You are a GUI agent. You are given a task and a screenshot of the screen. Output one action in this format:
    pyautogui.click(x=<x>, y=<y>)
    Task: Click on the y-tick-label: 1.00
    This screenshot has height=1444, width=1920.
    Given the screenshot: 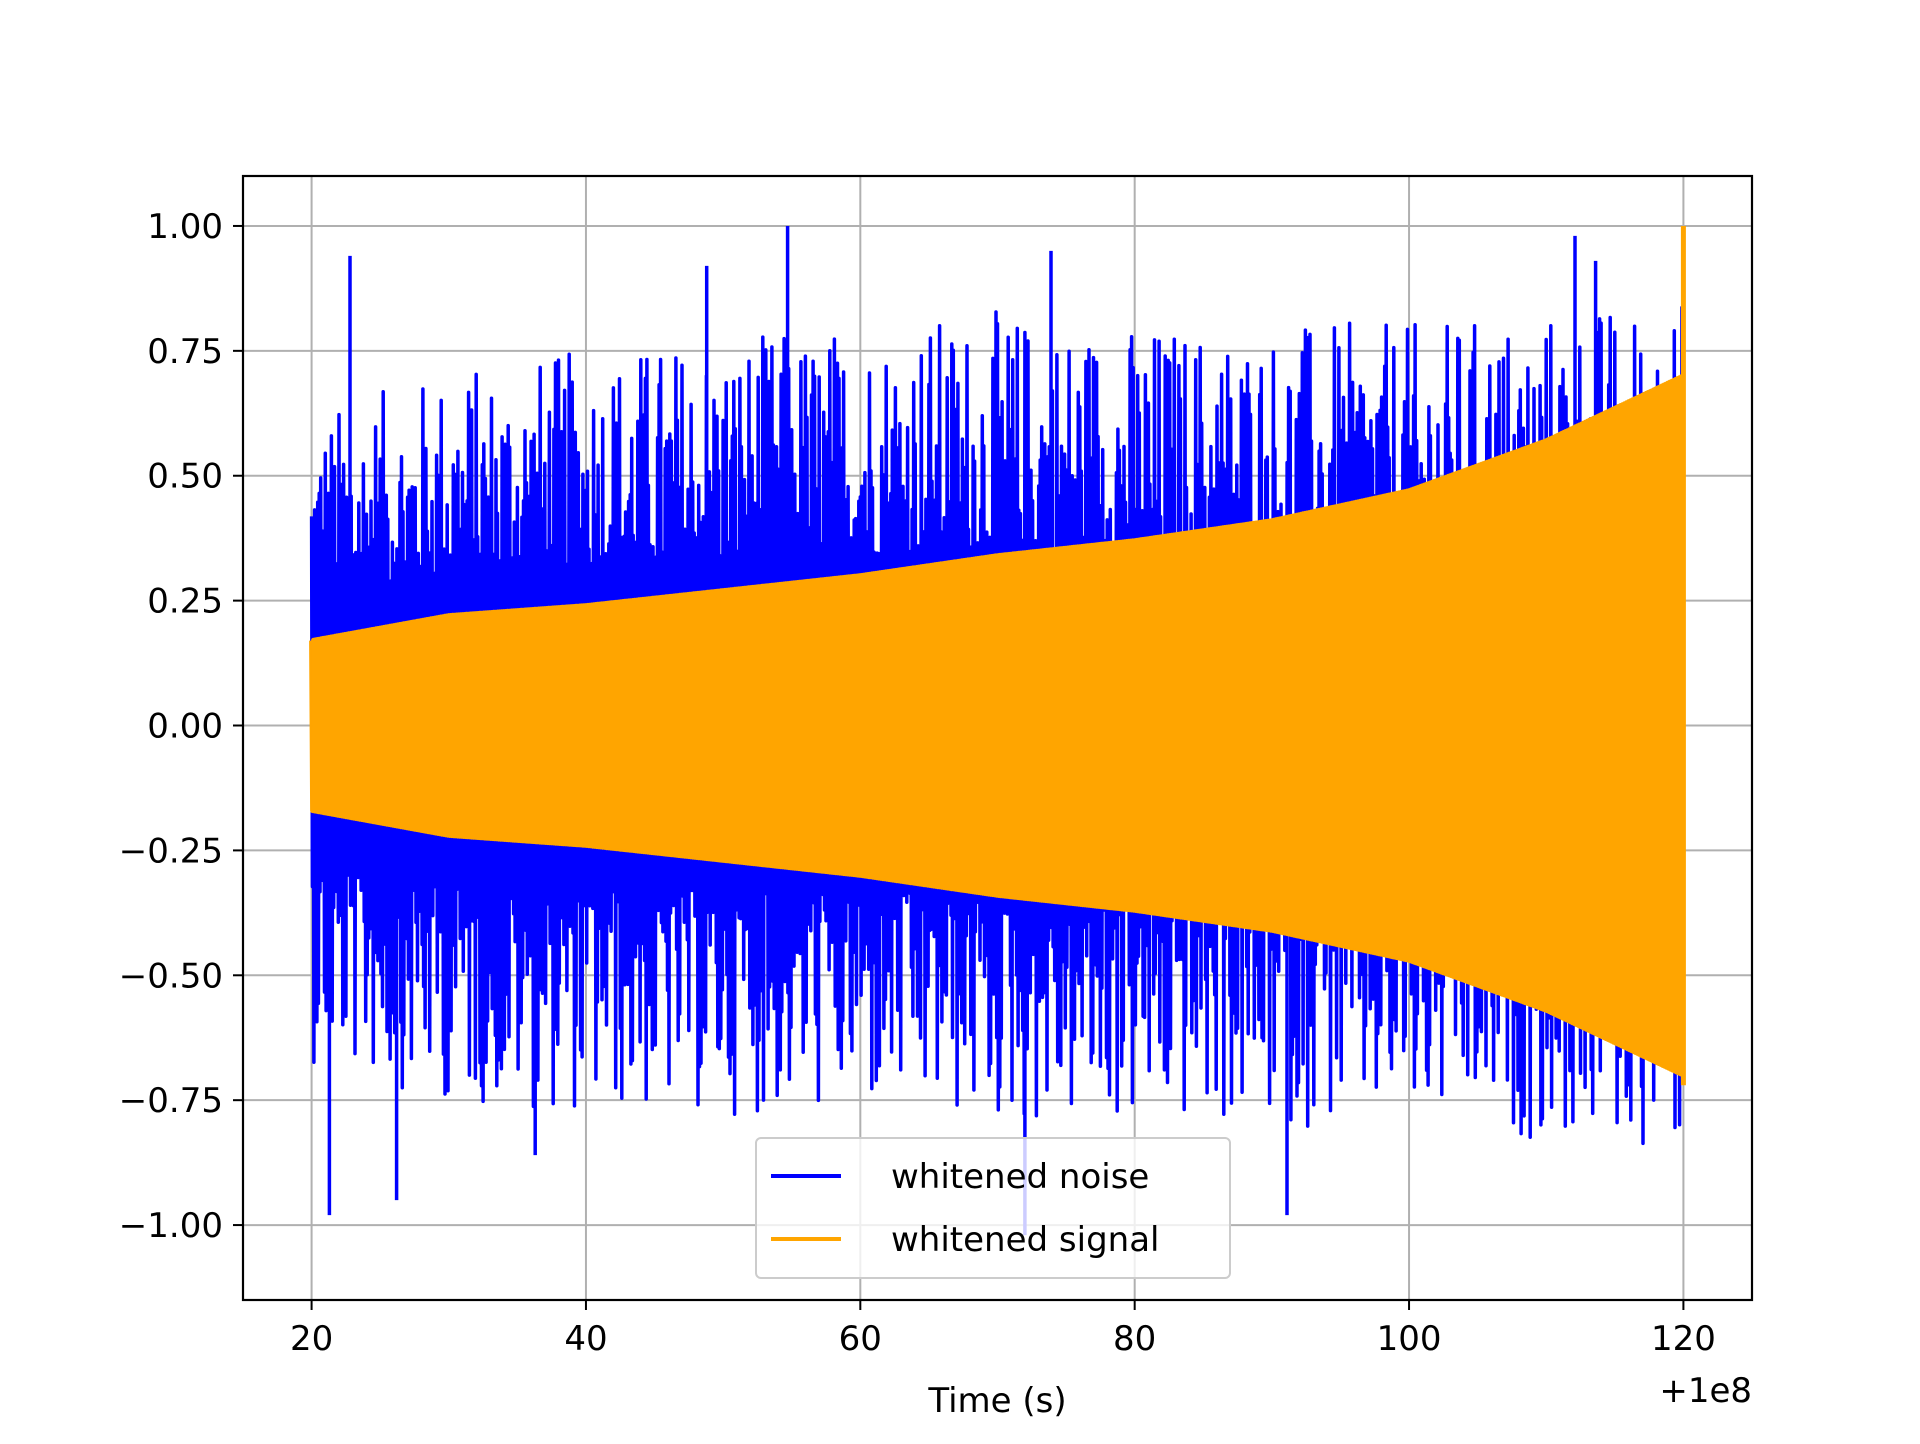 What is the action you would take?
    pyautogui.click(x=185, y=227)
    